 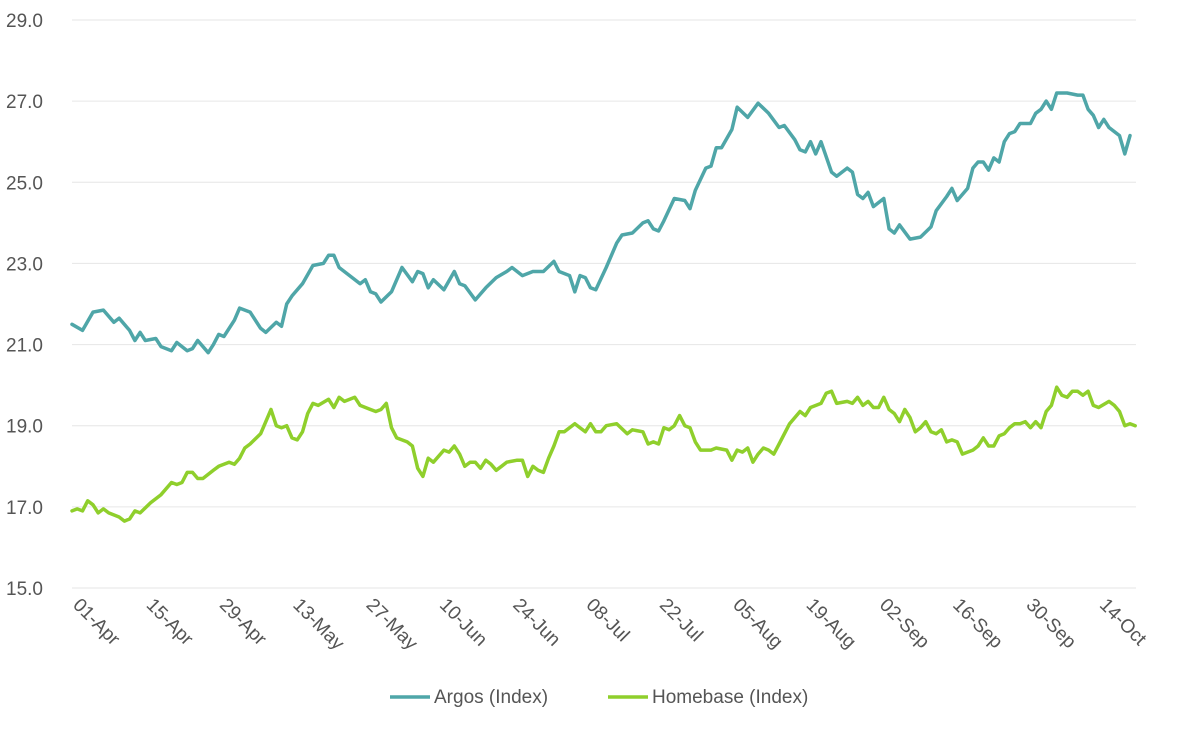 I want to click on x-tick-label-15-apr: 15-Apr, so click(x=170, y=623).